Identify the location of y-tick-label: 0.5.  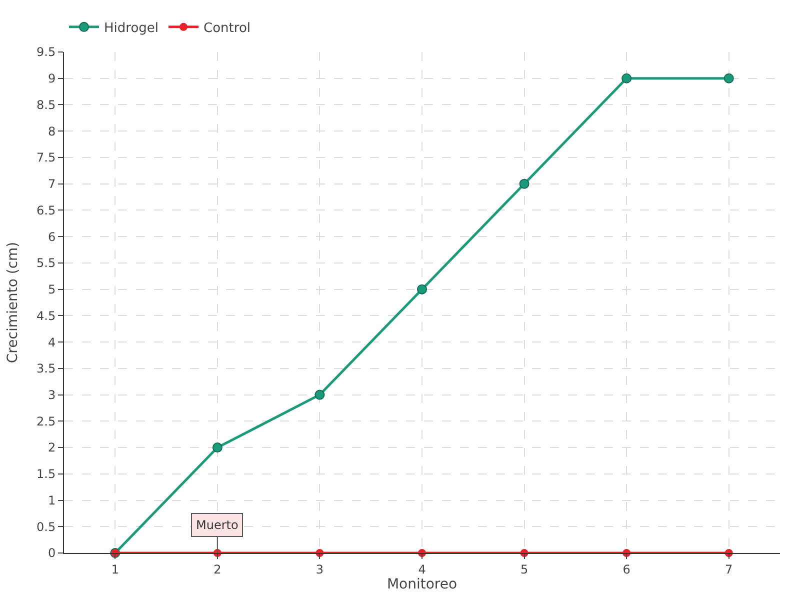
(46, 527).